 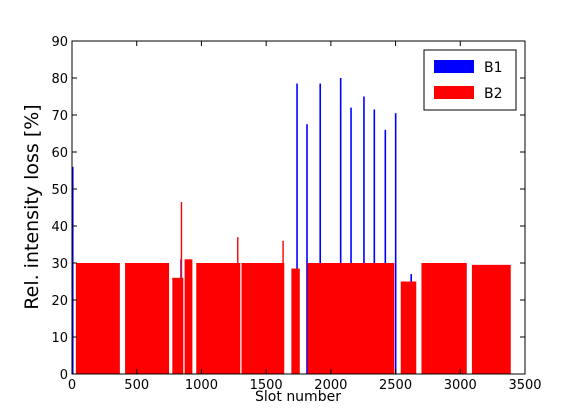 I want to click on legend-swatch-b2, so click(x=454, y=92).